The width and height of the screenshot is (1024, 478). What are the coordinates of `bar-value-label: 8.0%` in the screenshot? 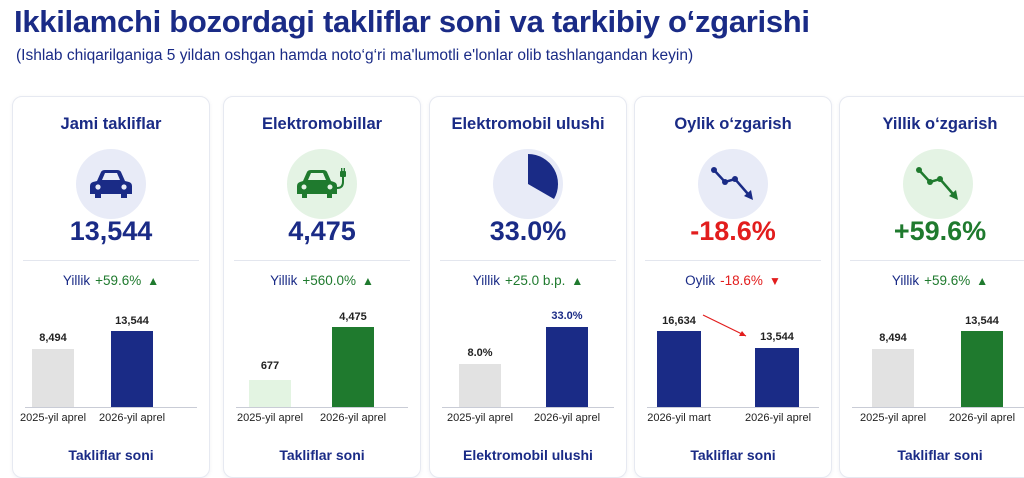 It's located at (480, 353).